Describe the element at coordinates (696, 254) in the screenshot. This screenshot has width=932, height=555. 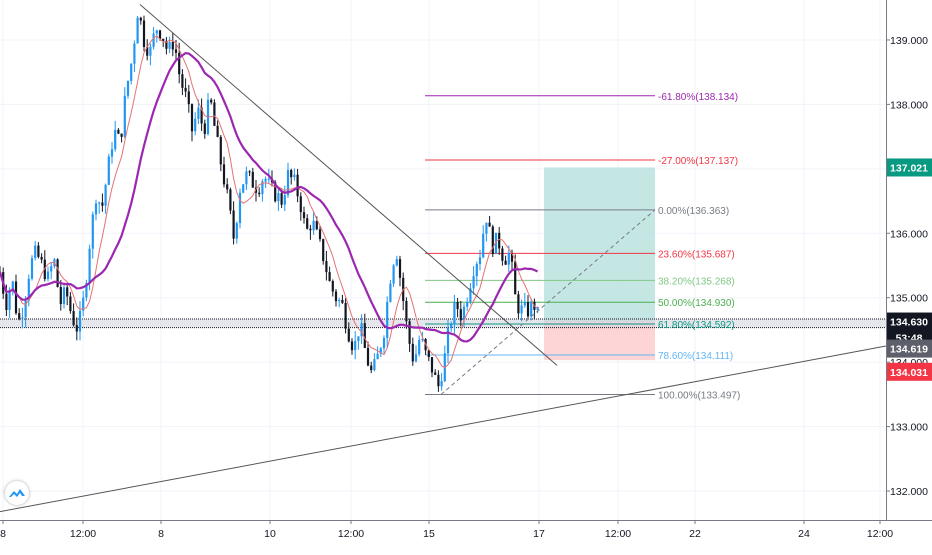
I see `fib-level-label: 23.60%(135.687)` at that location.